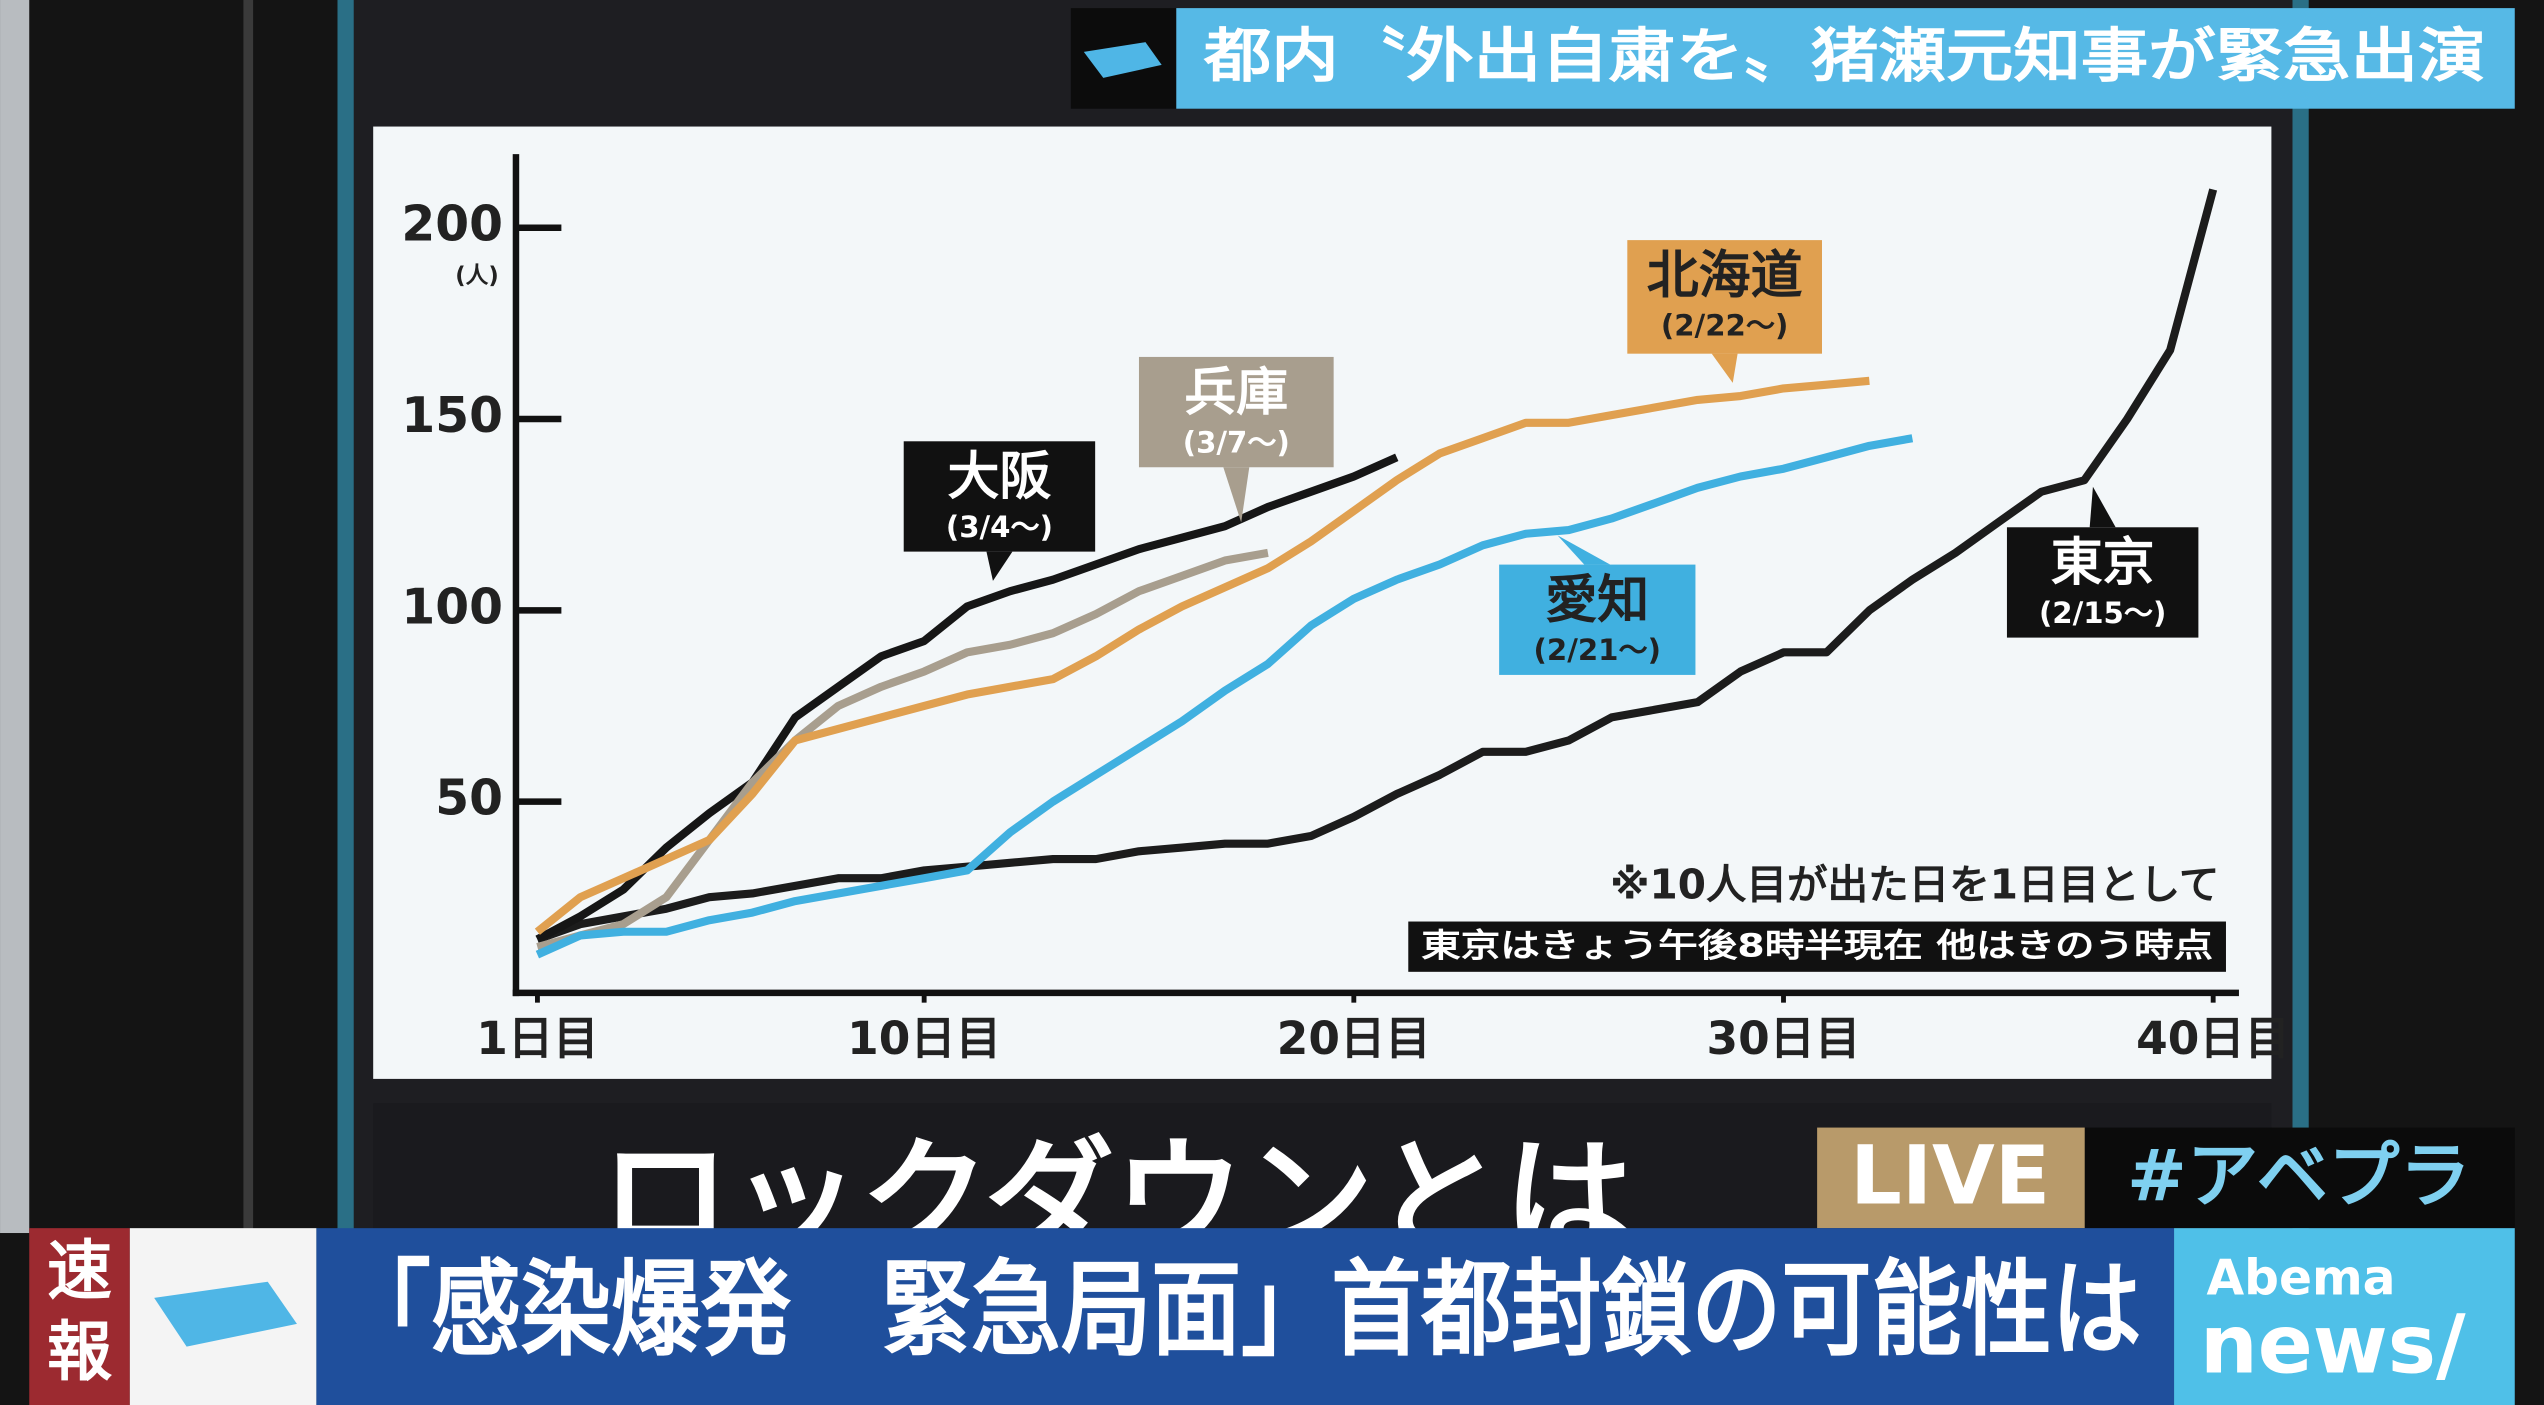 The image size is (2544, 1405). What do you see at coordinates (1236, 443) in the screenshot?
I see `legend-period: (3/7〜)` at bounding box center [1236, 443].